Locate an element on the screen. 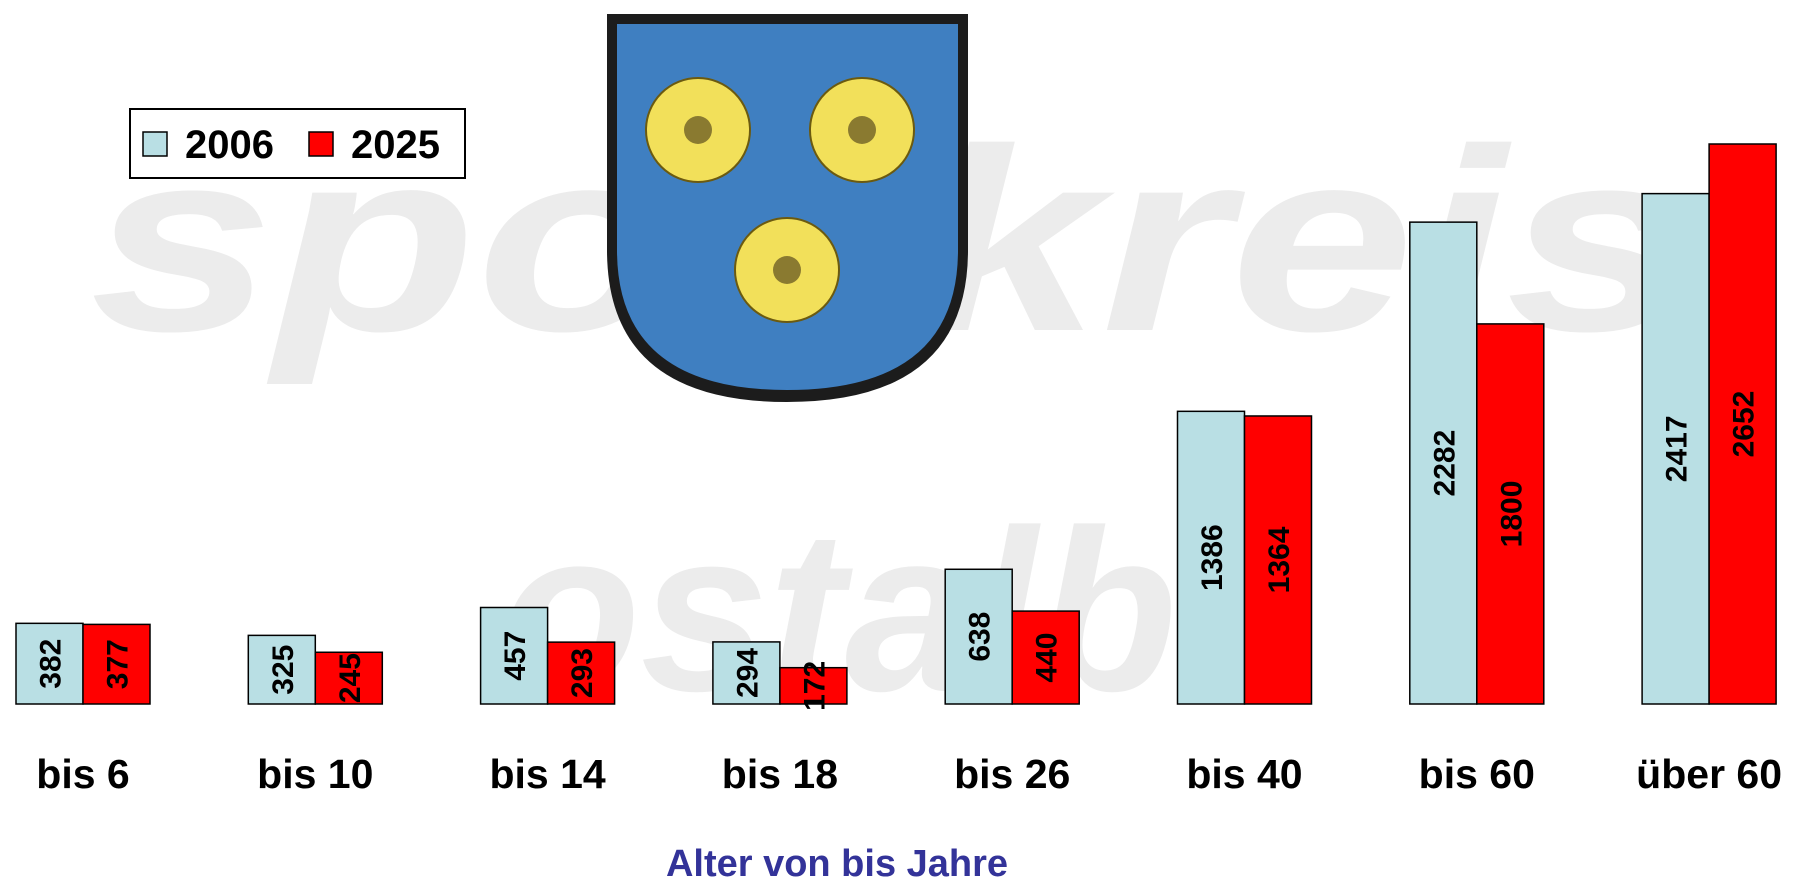  x-tick-label: bis 40 is located at coordinates (1244, 774).